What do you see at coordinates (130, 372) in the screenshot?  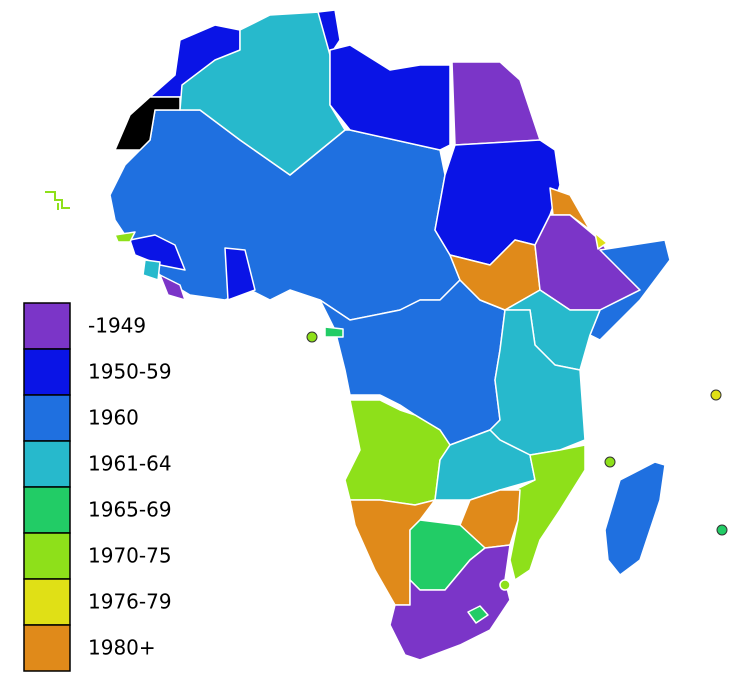 I see `legend-label: 1950-59` at bounding box center [130, 372].